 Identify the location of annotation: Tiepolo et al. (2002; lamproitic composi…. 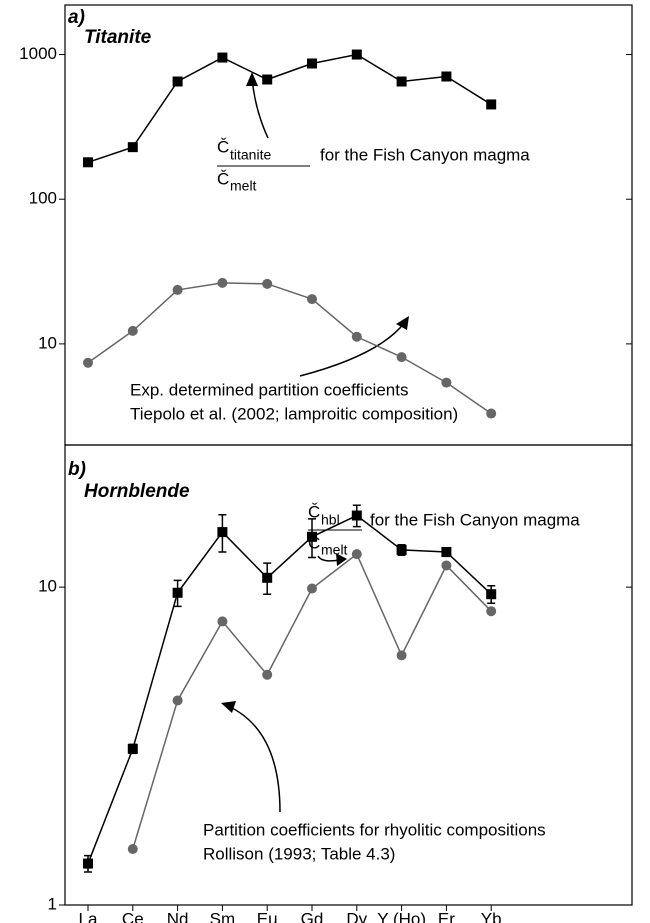
(294, 413).